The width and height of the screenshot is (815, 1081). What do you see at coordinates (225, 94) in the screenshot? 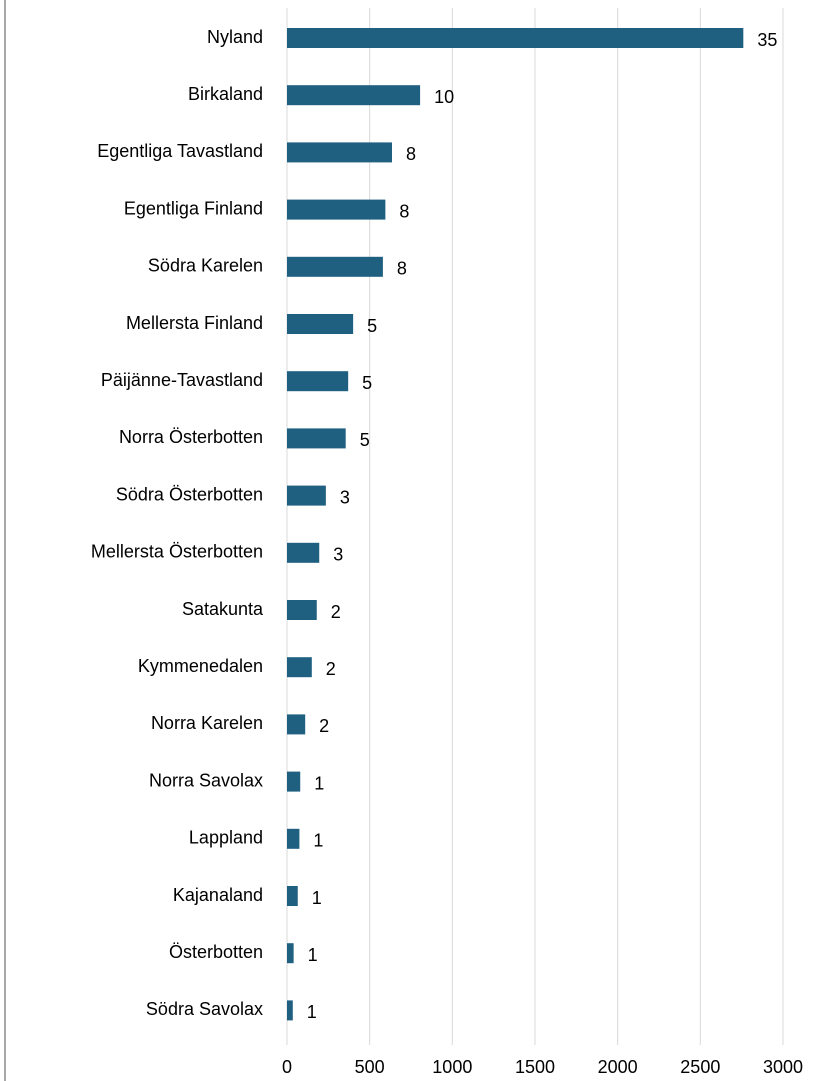
I see `y-tick-label: Birkaland` at bounding box center [225, 94].